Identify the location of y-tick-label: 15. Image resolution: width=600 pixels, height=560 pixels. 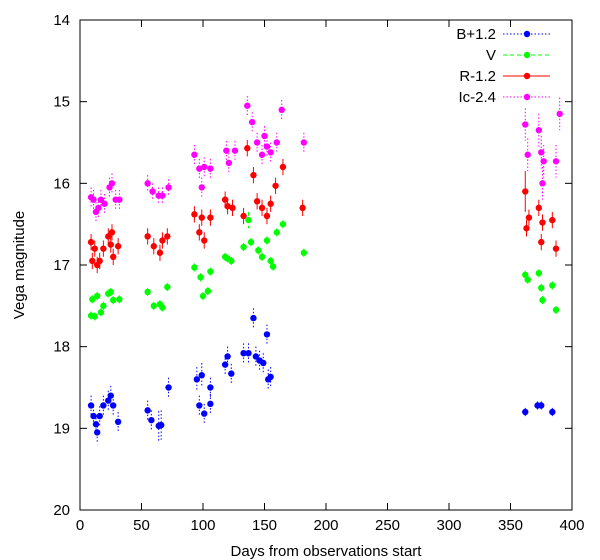
(61, 102).